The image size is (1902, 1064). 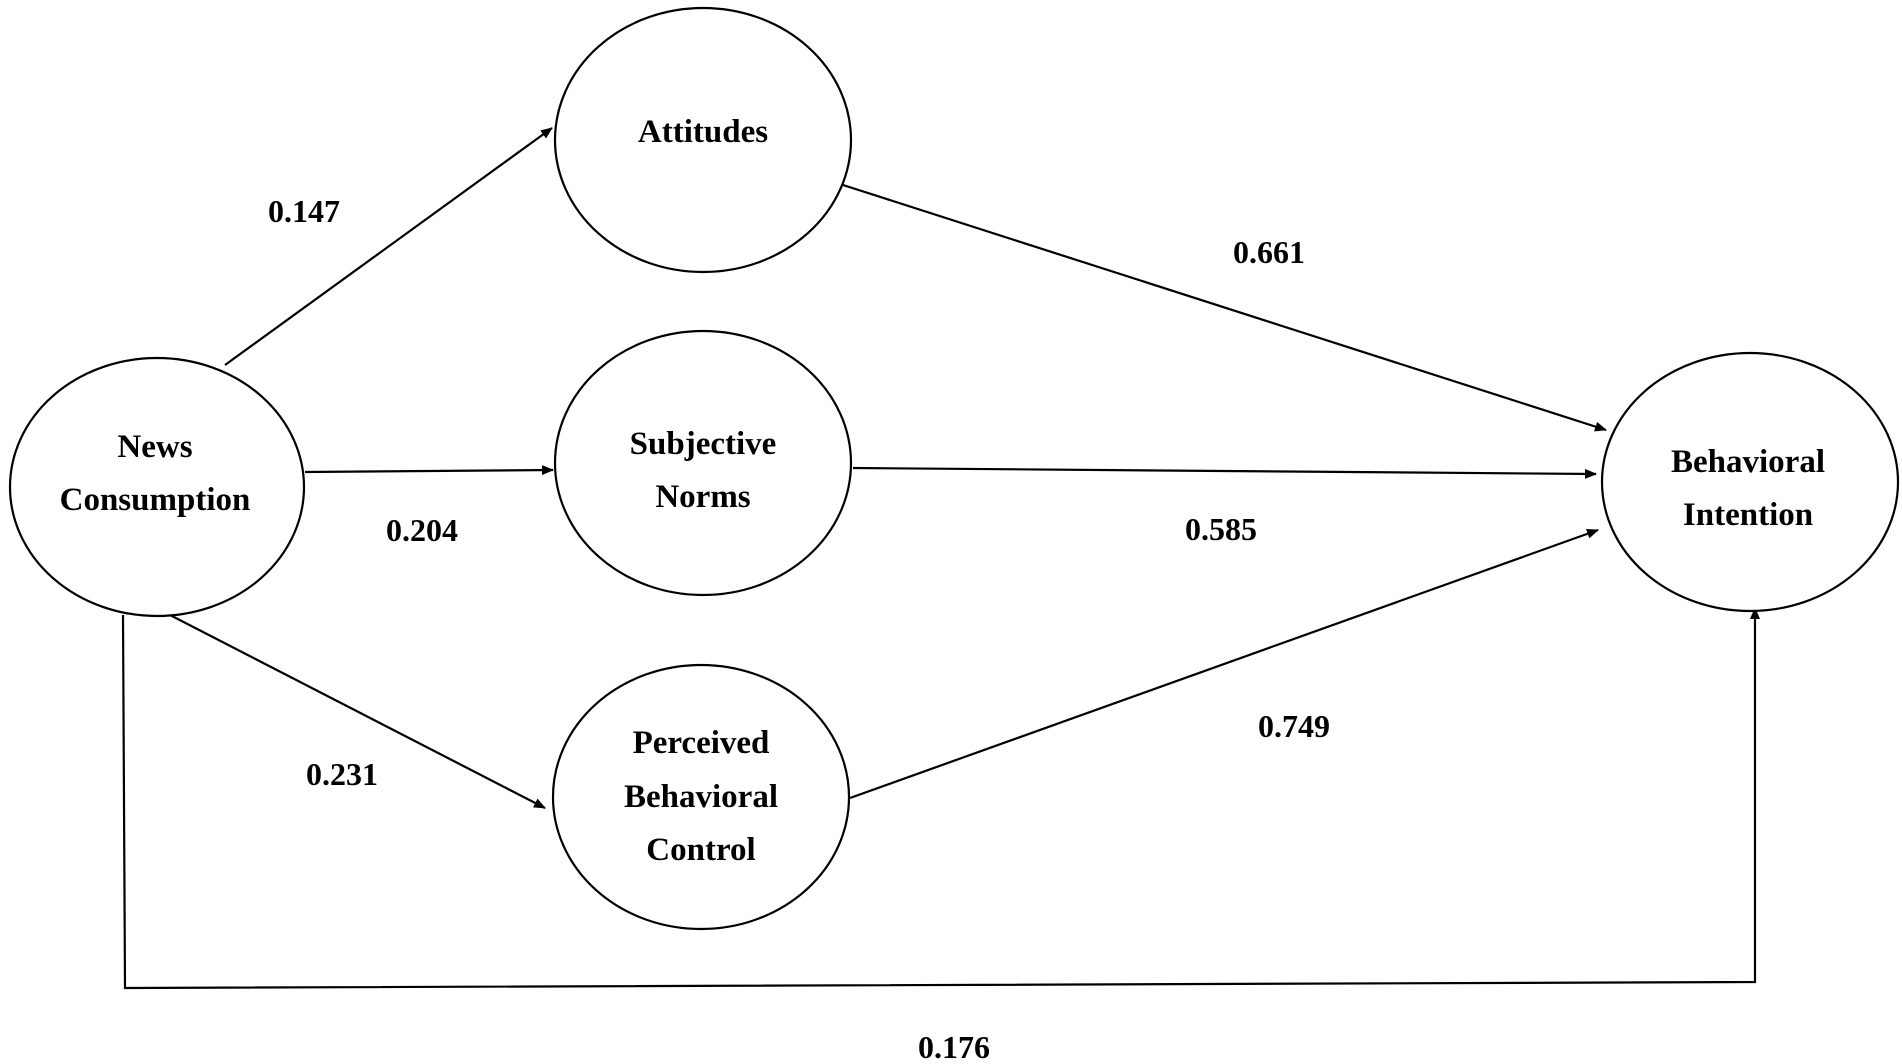 I want to click on node-behavioral-intention-line1: Behavioral, so click(x=1748, y=462).